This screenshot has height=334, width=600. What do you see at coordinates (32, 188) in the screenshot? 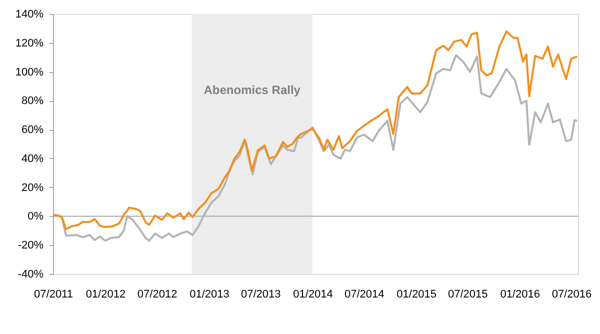
I see `y-tick-label: 20%` at bounding box center [32, 188].